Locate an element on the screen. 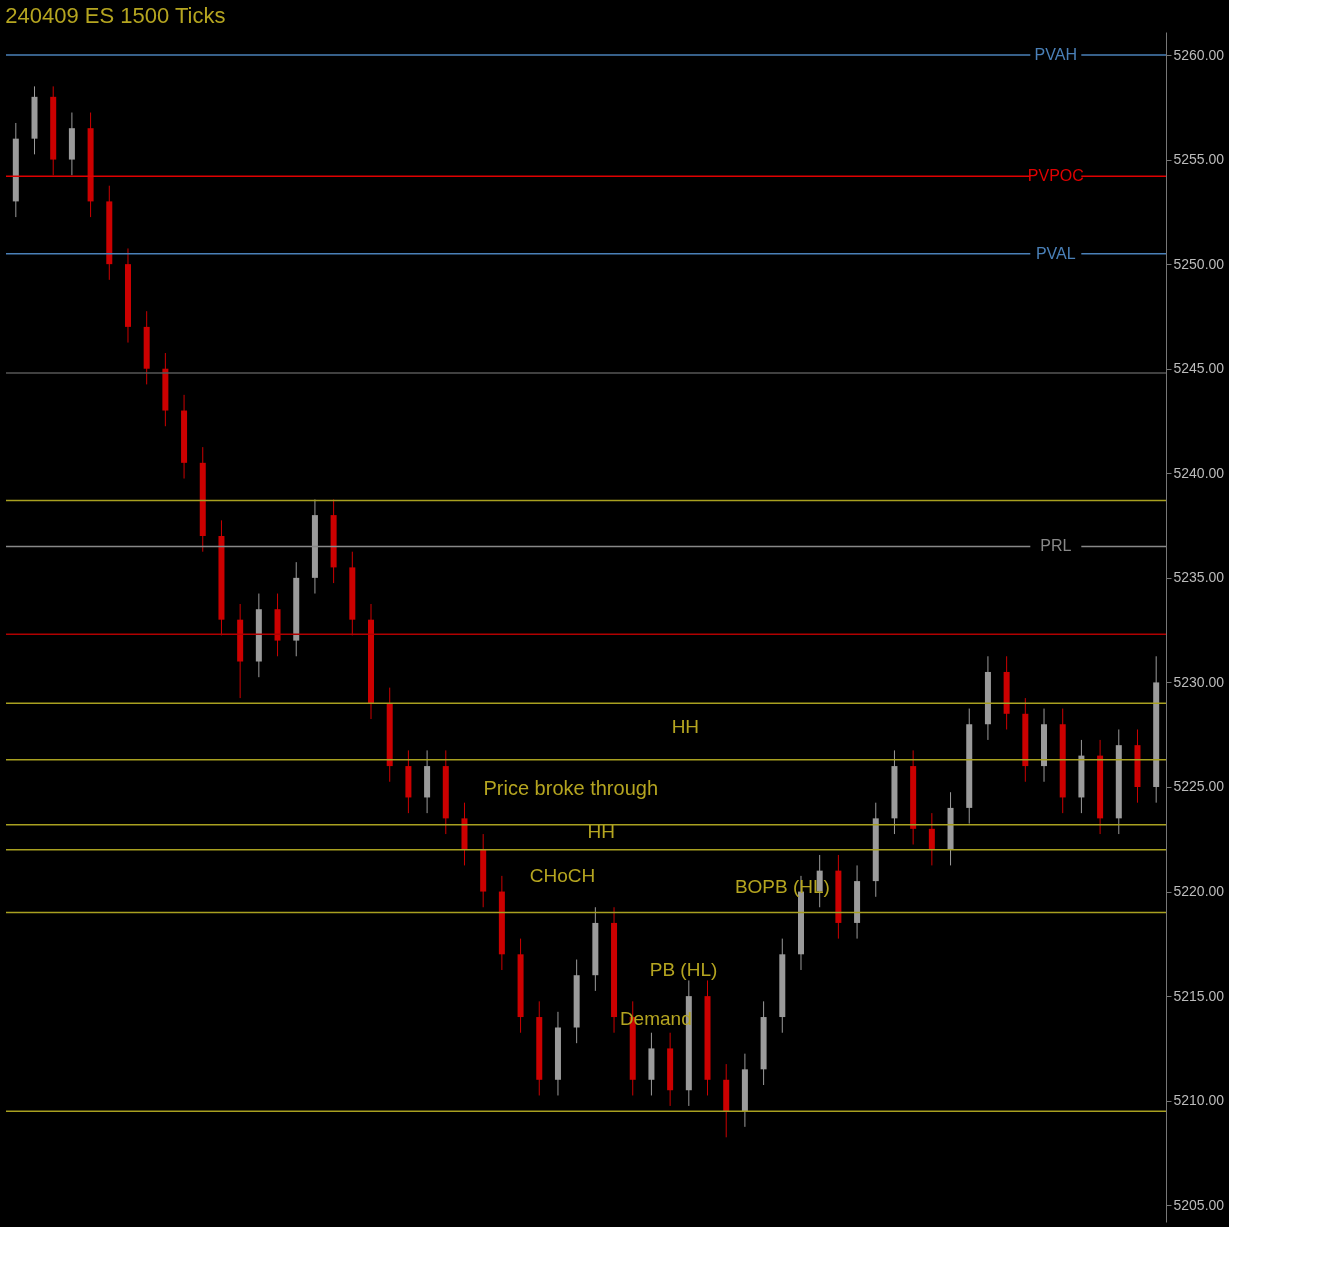 This screenshot has width=1340, height=1267. y-tick-label: 5210.00 is located at coordinates (1199, 1100).